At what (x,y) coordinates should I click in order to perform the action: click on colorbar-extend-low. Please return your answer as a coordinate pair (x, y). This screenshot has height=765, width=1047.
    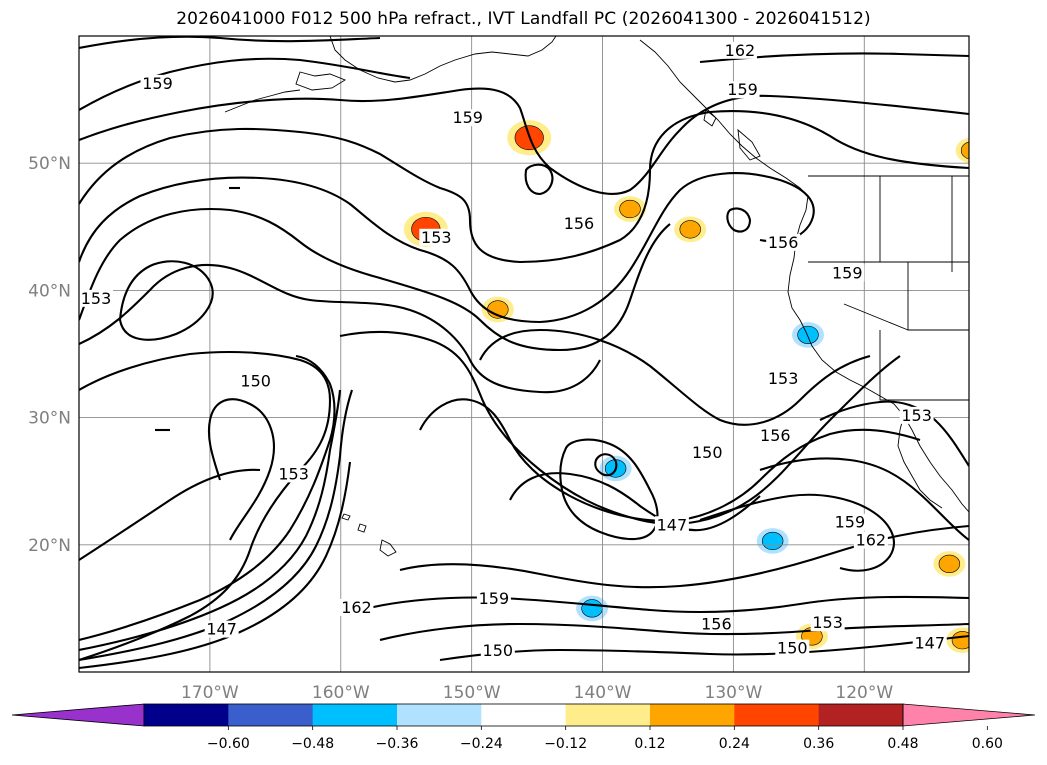
    Looking at the image, I should click on (78, 715).